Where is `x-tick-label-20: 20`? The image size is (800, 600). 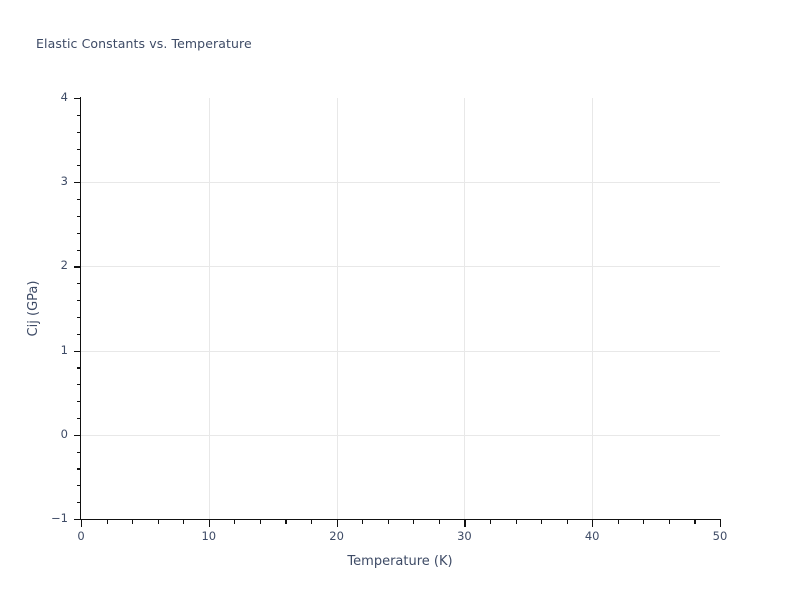
x-tick-label-20: 20 is located at coordinates (336, 536).